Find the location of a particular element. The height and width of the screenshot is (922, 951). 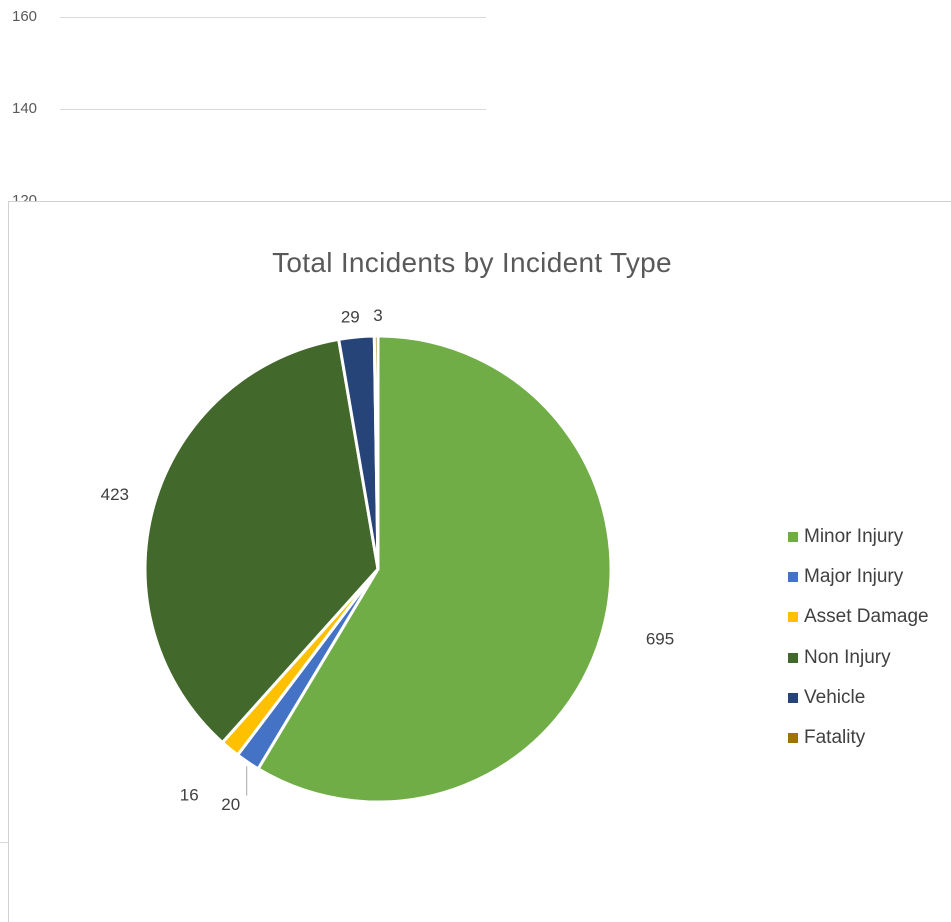

legend-label: Asset Damage is located at coordinates (866, 617).